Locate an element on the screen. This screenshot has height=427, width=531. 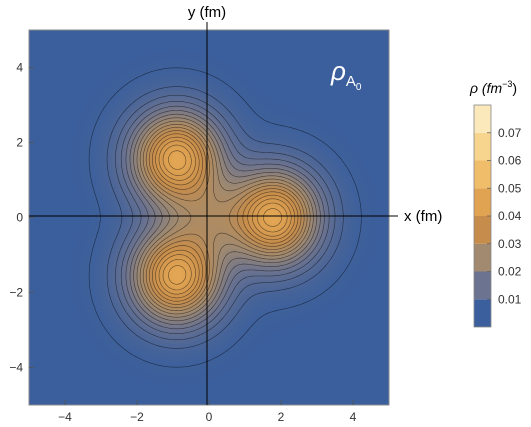
y-ticks: −4 −2 0 2 4 is located at coordinates (21, 218).